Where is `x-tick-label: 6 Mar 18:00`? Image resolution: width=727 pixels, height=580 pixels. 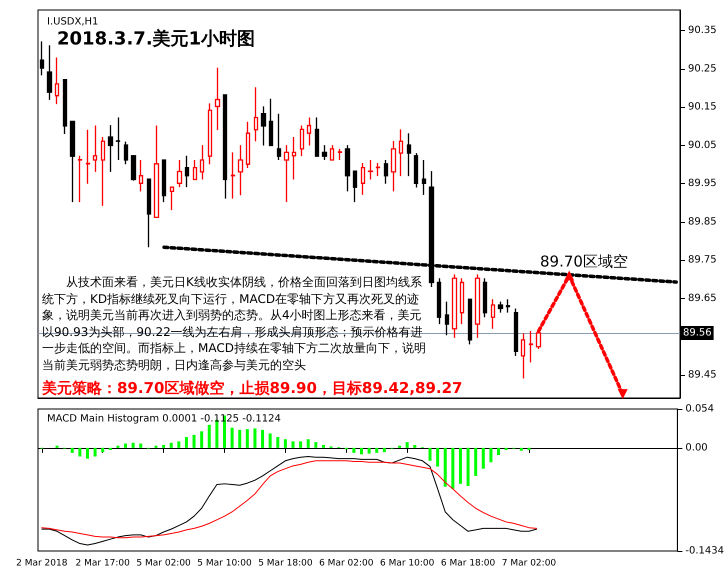 x-tick-label: 6 Mar 18:00 is located at coordinates (468, 563).